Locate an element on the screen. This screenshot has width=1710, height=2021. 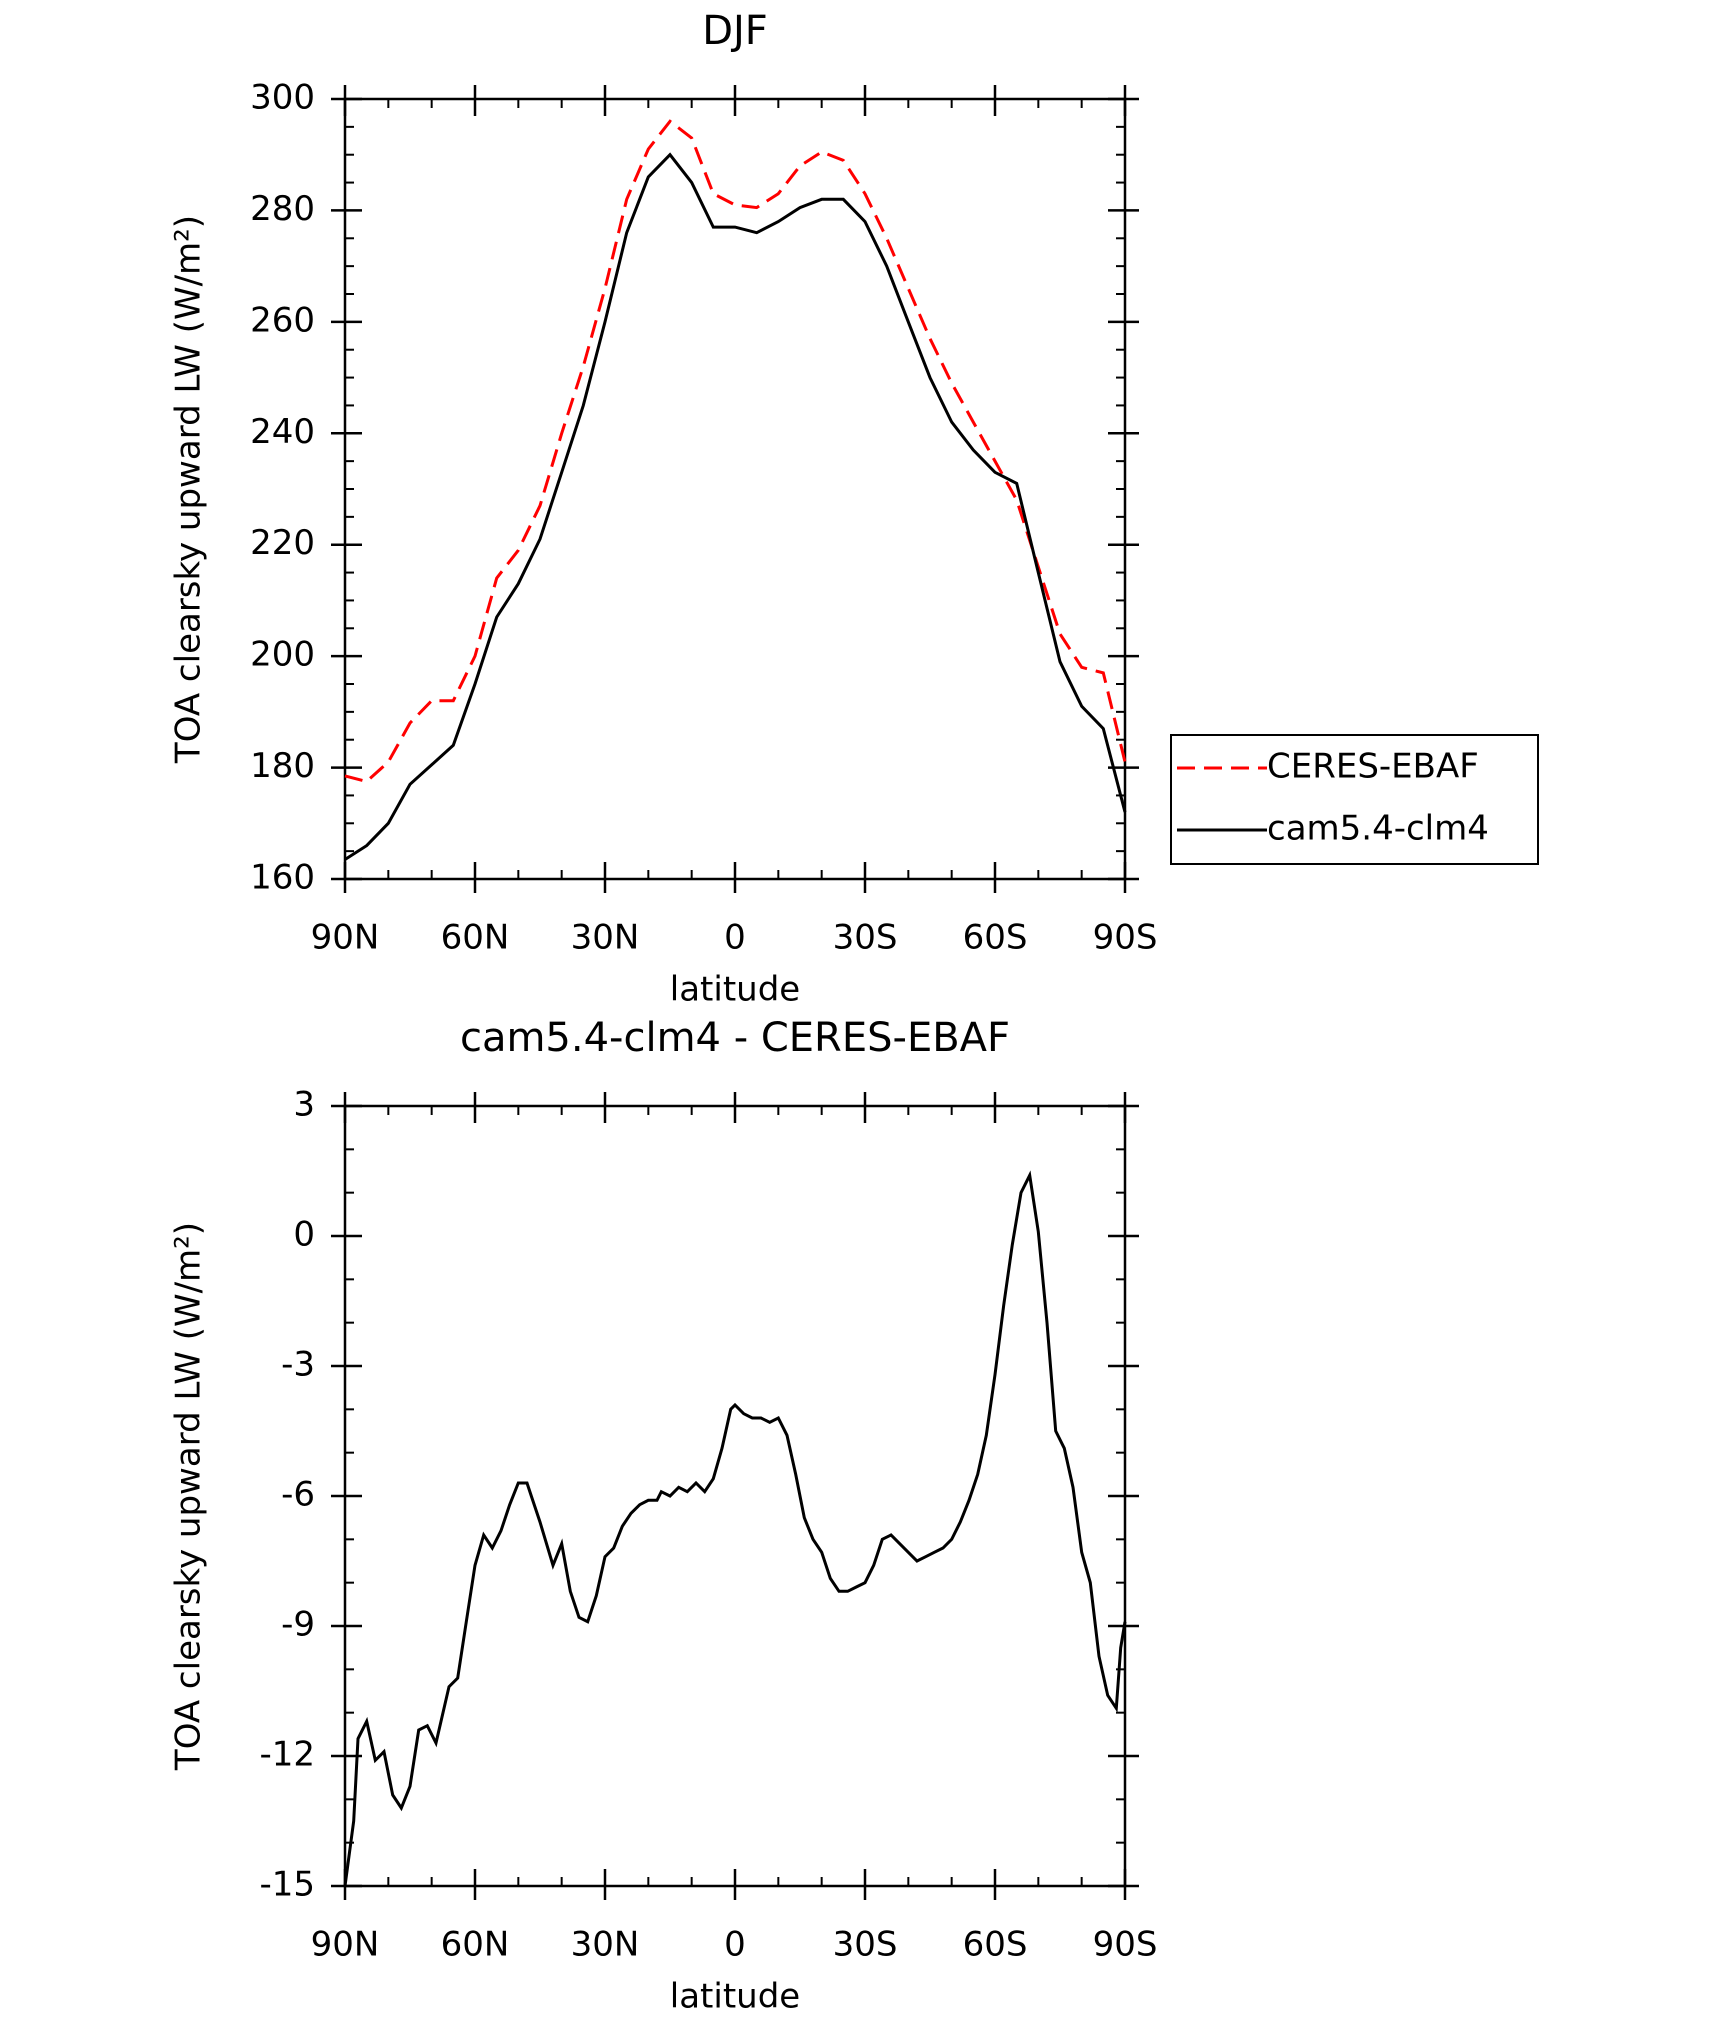
y-tick-label: 160 is located at coordinates (282, 878).